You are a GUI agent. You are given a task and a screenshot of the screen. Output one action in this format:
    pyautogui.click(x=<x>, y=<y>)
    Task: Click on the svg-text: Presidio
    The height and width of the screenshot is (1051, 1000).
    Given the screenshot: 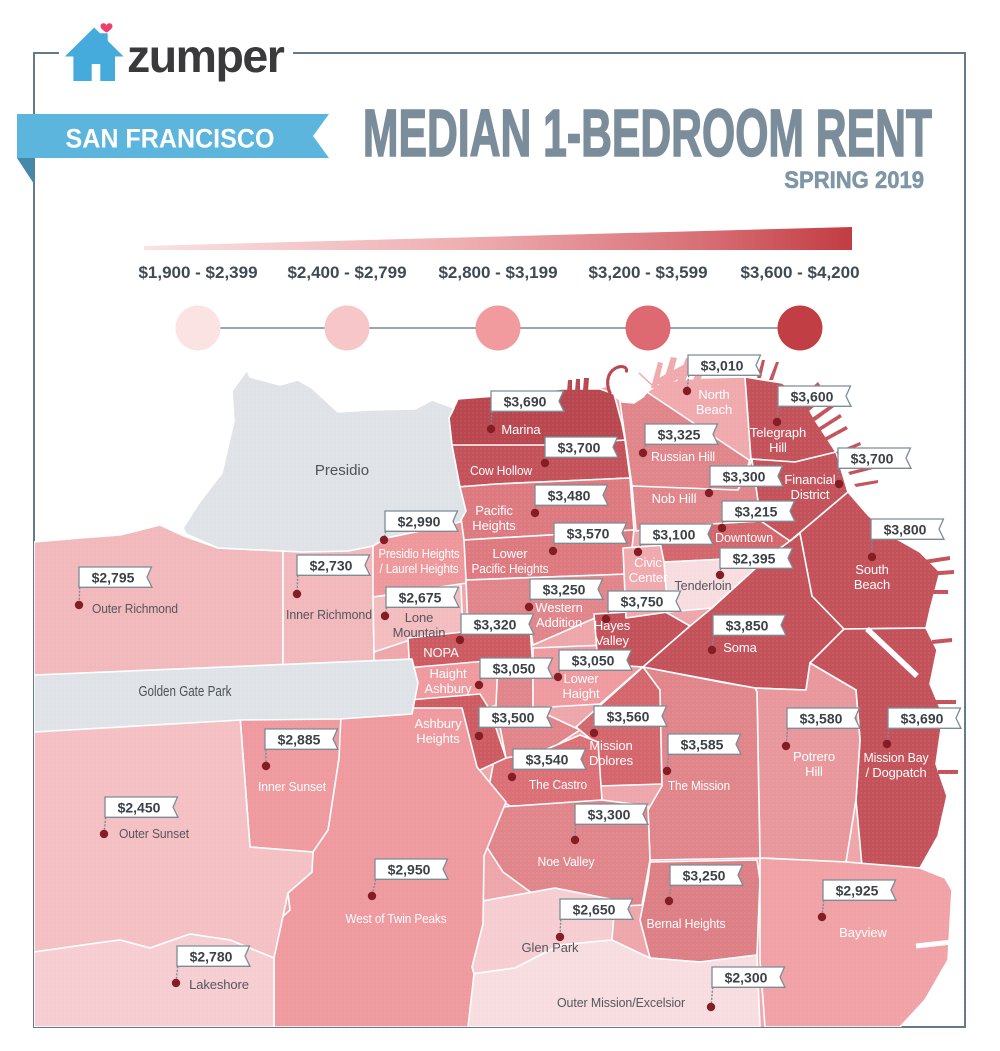 What is the action you would take?
    pyautogui.click(x=342, y=470)
    